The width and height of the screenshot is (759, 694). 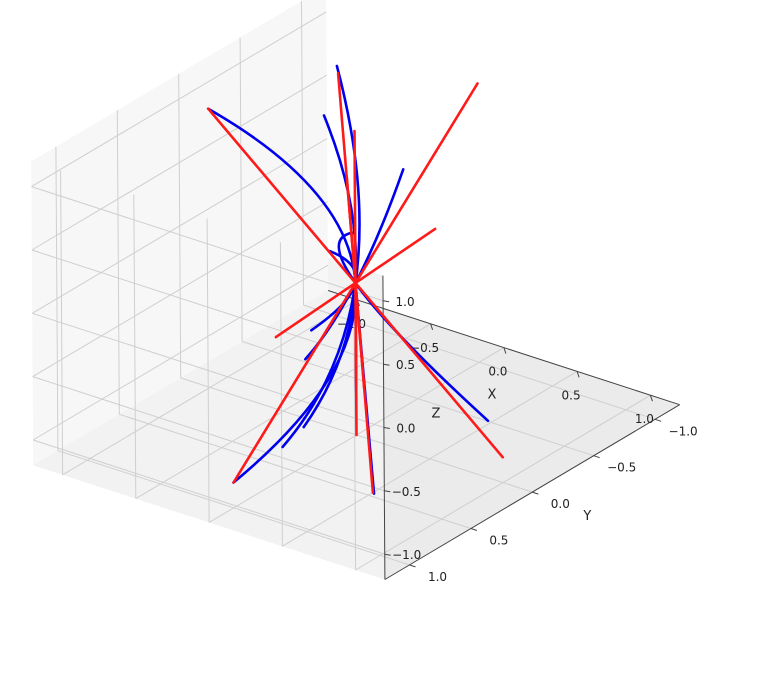 I want to click on x-tick-label: −0.5, so click(x=424, y=348).